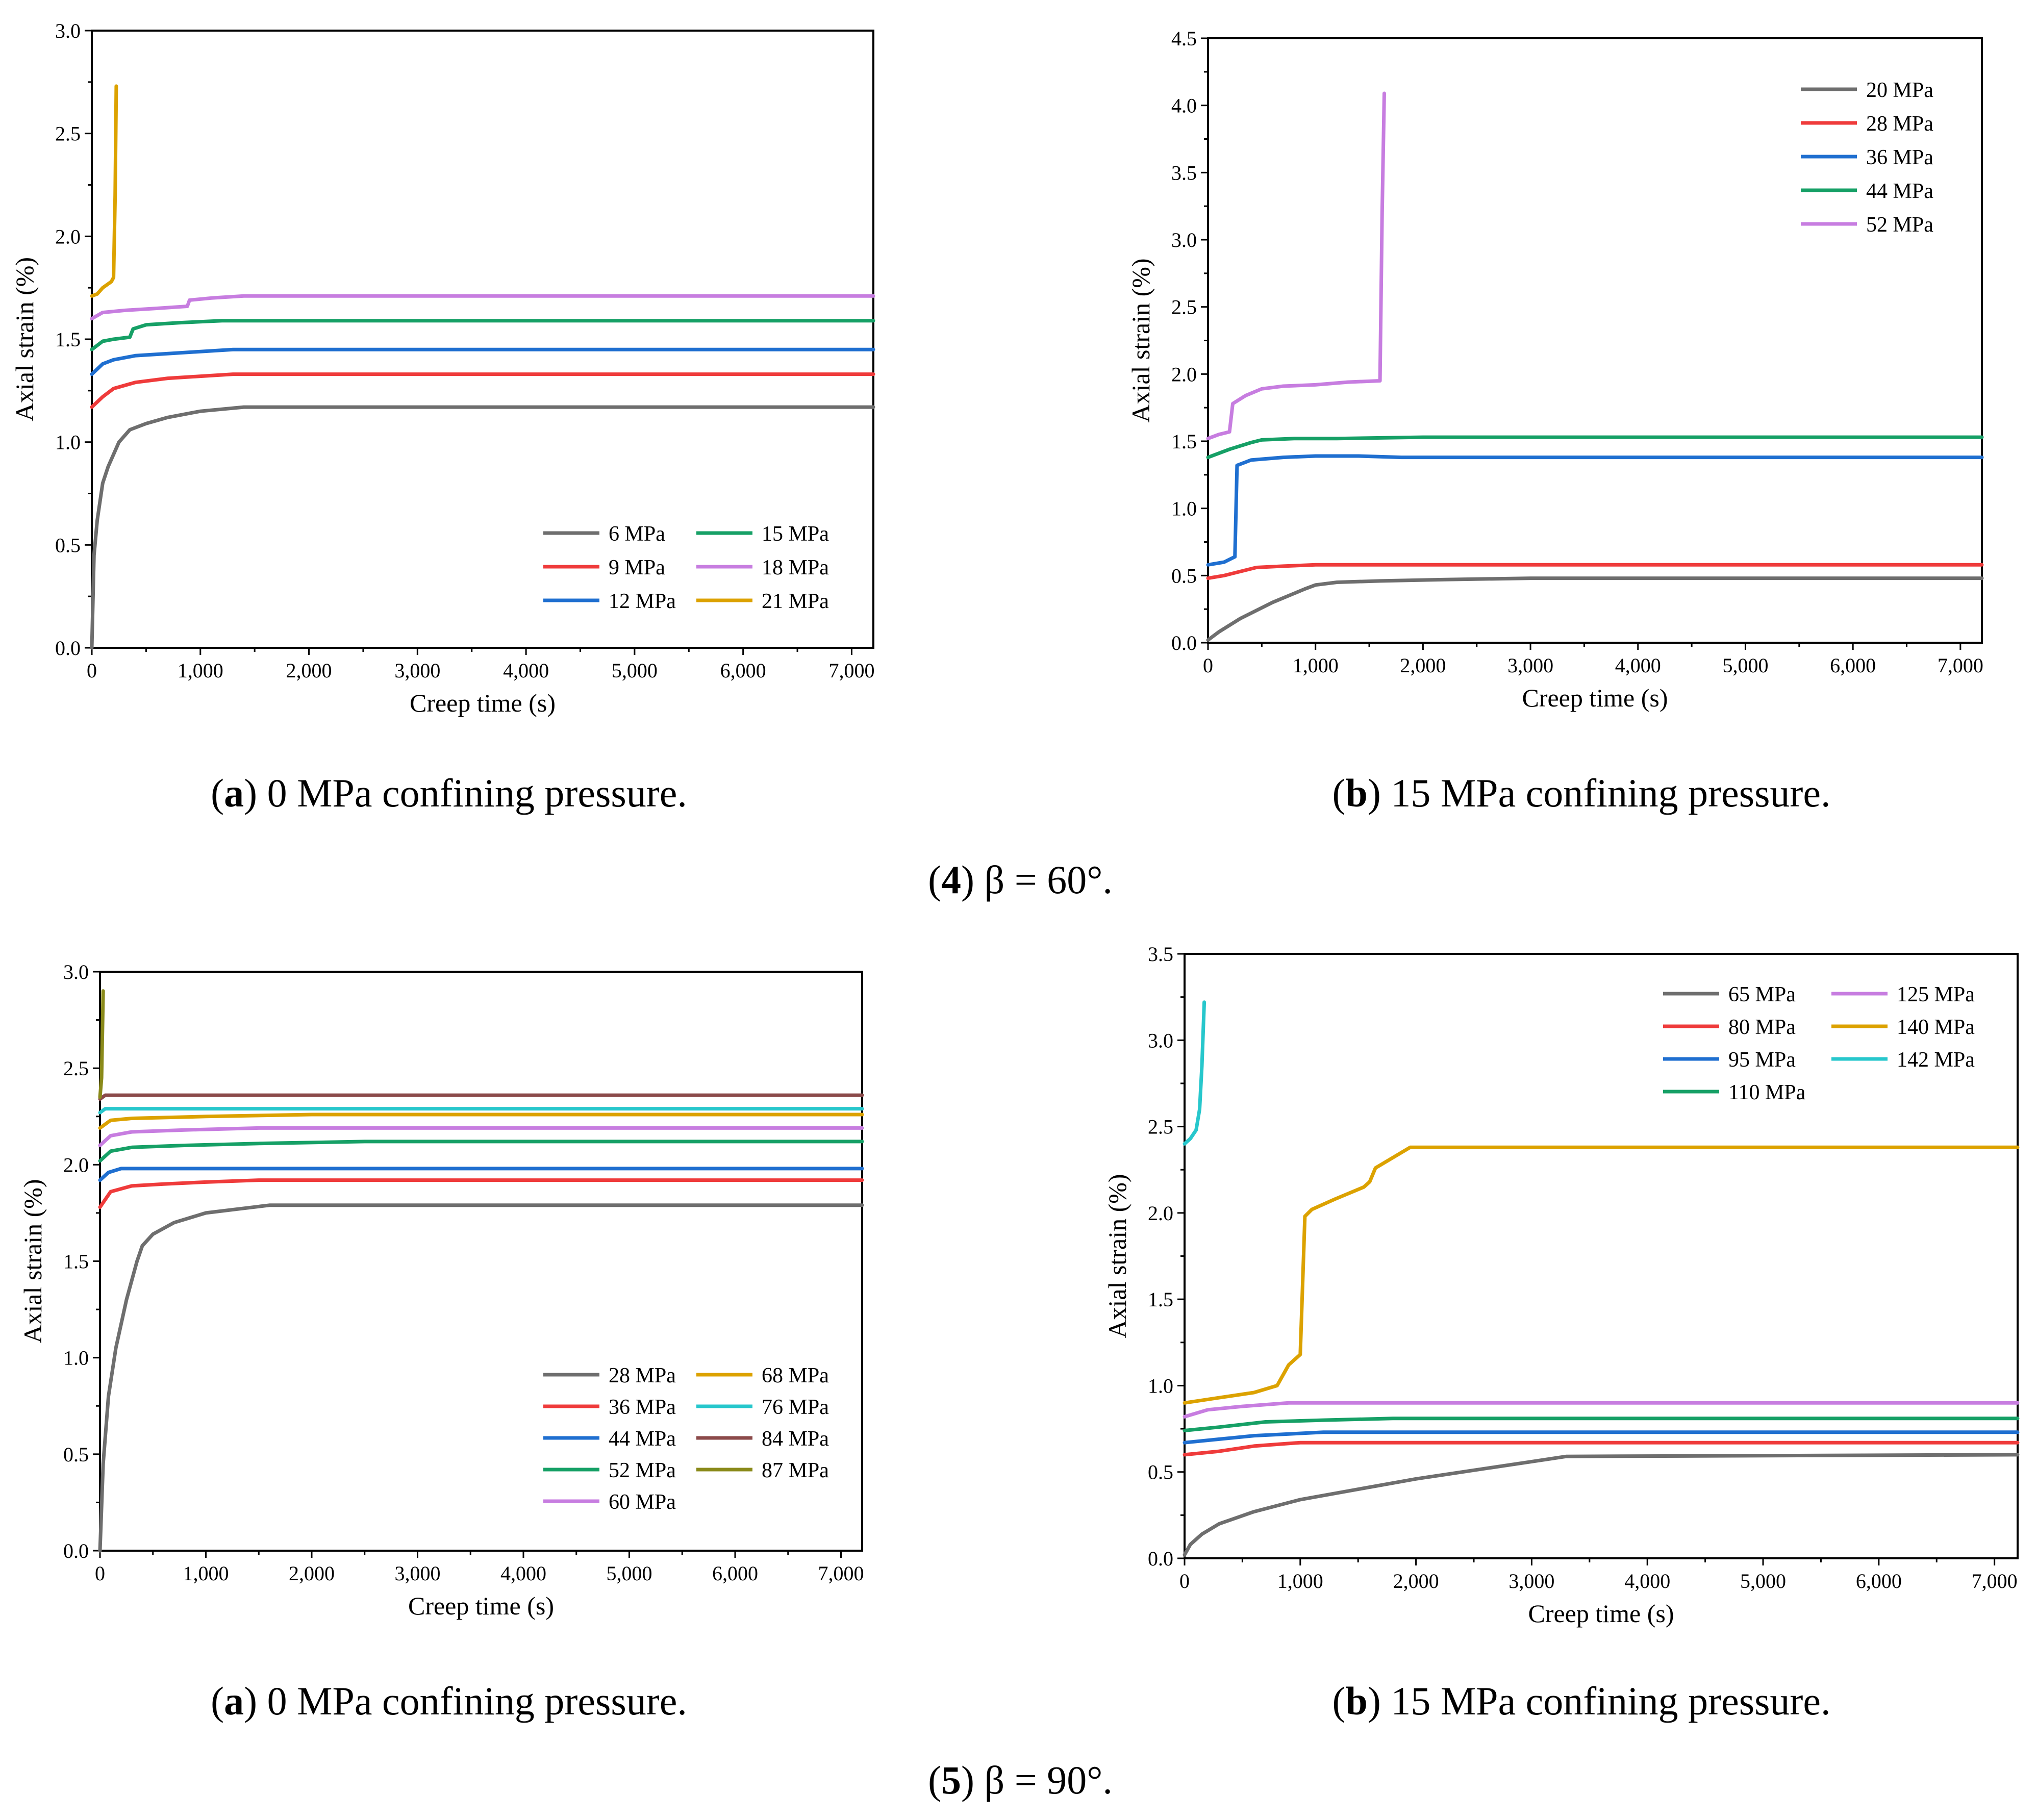 The width and height of the screenshot is (2037, 1820). I want to click on legend-label-5a-1: 36 MPa, so click(643, 1407).